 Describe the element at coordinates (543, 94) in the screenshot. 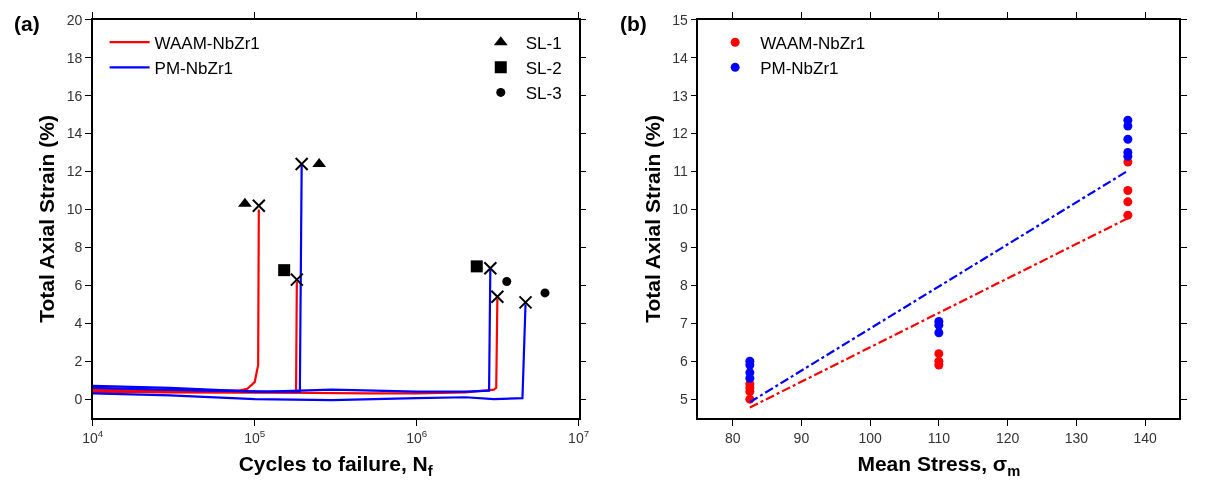

I see `legend-label: SL-3` at that location.